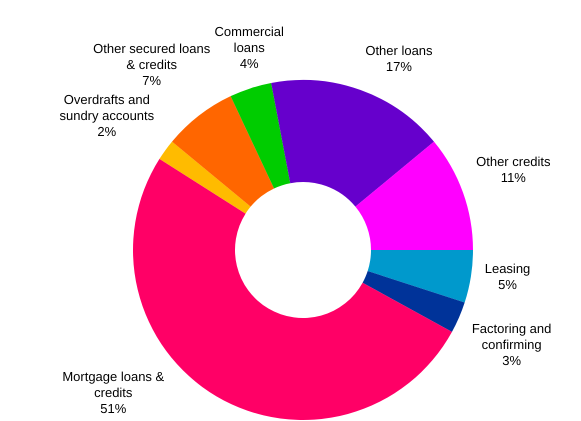  Describe the element at coordinates (113, 384) in the screenshot. I see `slice-label: Mortgage loans & credits` at that location.